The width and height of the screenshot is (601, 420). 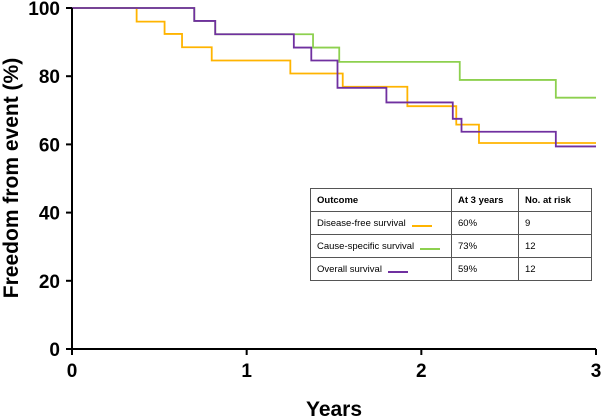 I want to click on y-tick-label: 40, so click(x=49, y=214).